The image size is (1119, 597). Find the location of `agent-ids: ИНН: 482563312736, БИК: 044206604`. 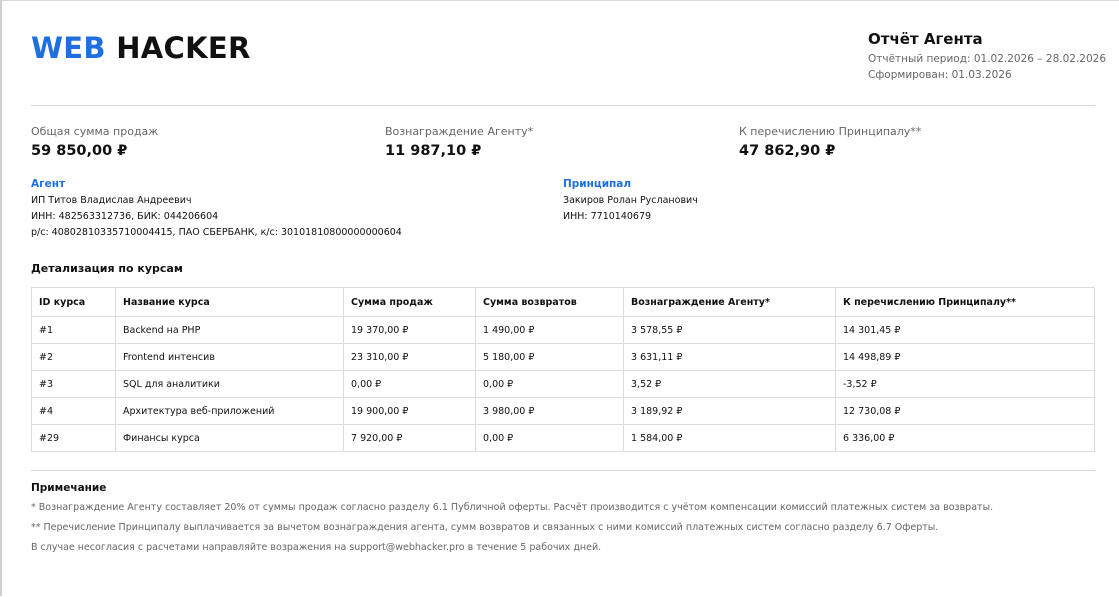

agent-ids: ИНН: 482563312736, БИК: 044206604 is located at coordinates (125, 216).